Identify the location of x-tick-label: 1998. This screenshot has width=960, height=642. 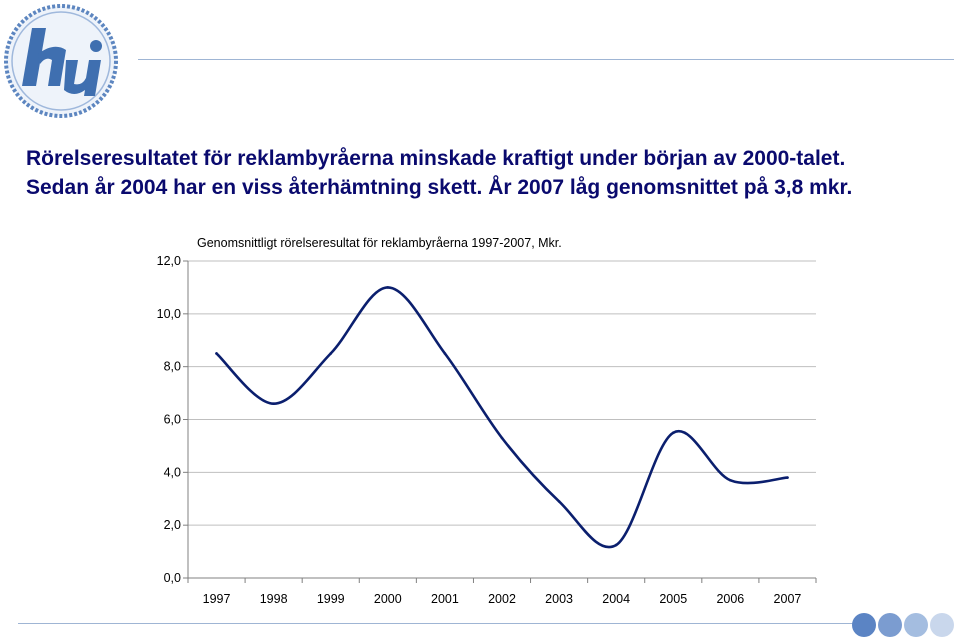
(274, 599).